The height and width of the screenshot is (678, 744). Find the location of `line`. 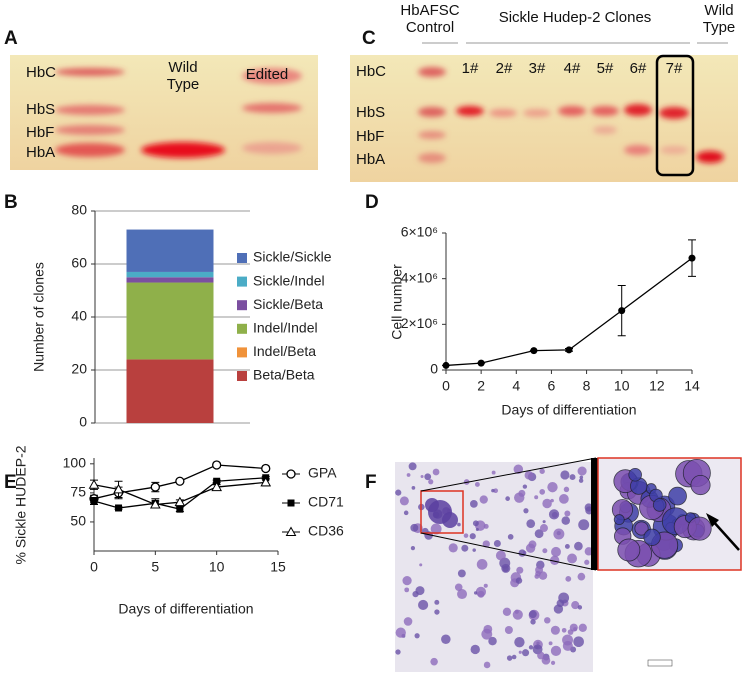

line is located at coordinates (569, 312).